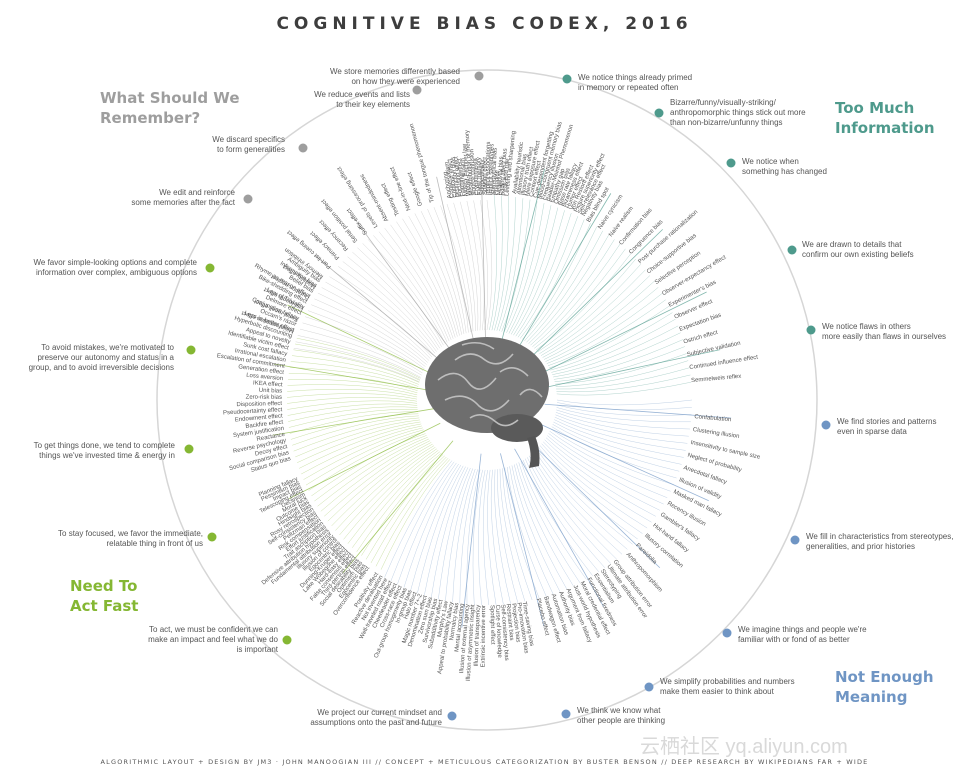 The image size is (969, 772). I want to click on category-label-line: something has changed, so click(784, 171).